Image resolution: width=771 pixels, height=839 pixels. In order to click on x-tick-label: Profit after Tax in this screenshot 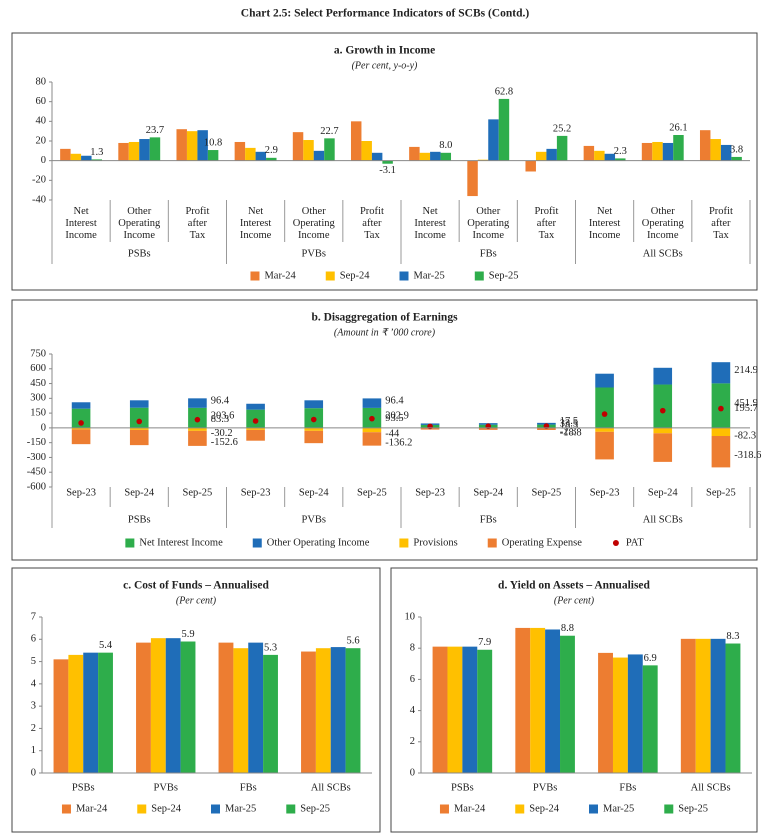, I will do `click(197, 223)`.